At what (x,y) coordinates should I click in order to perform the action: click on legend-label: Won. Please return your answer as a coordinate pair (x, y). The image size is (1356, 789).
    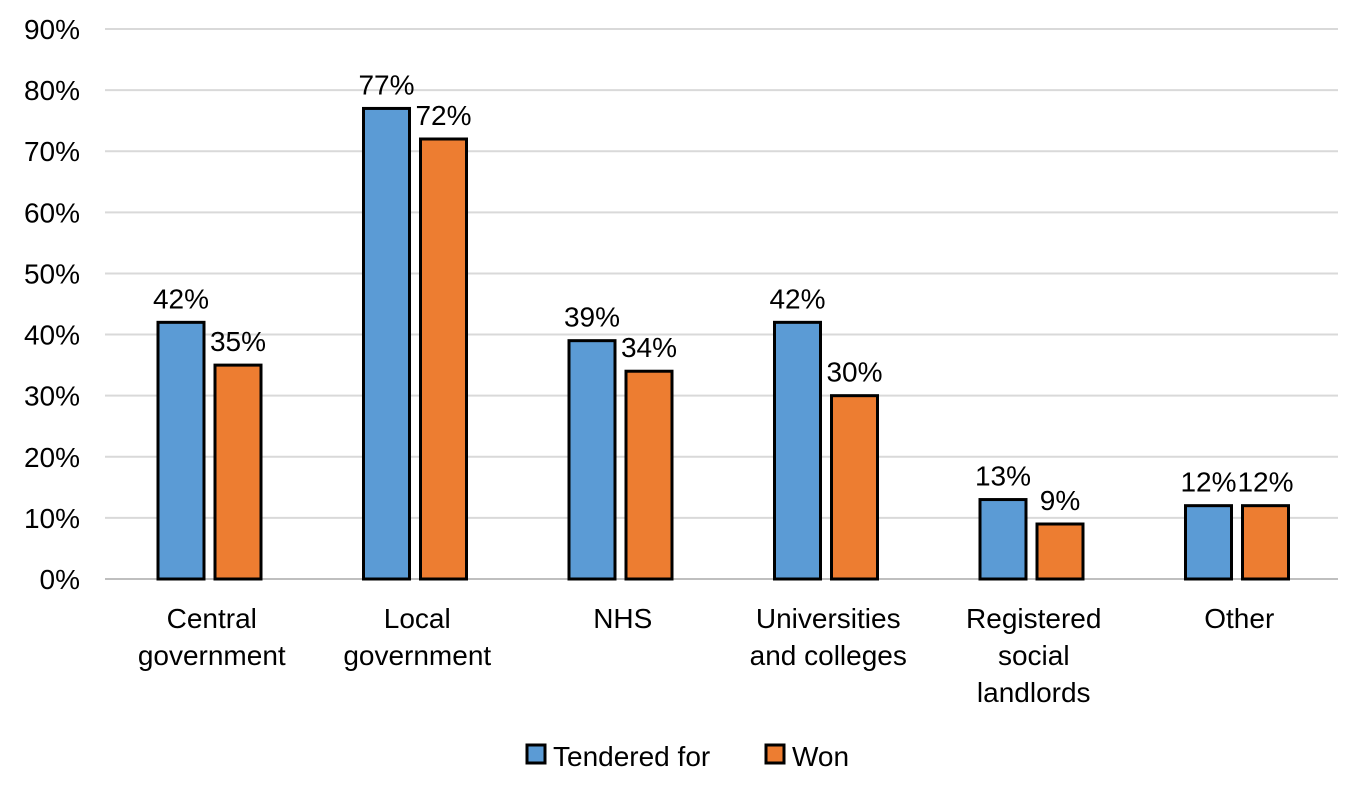
    Looking at the image, I should click on (820, 756).